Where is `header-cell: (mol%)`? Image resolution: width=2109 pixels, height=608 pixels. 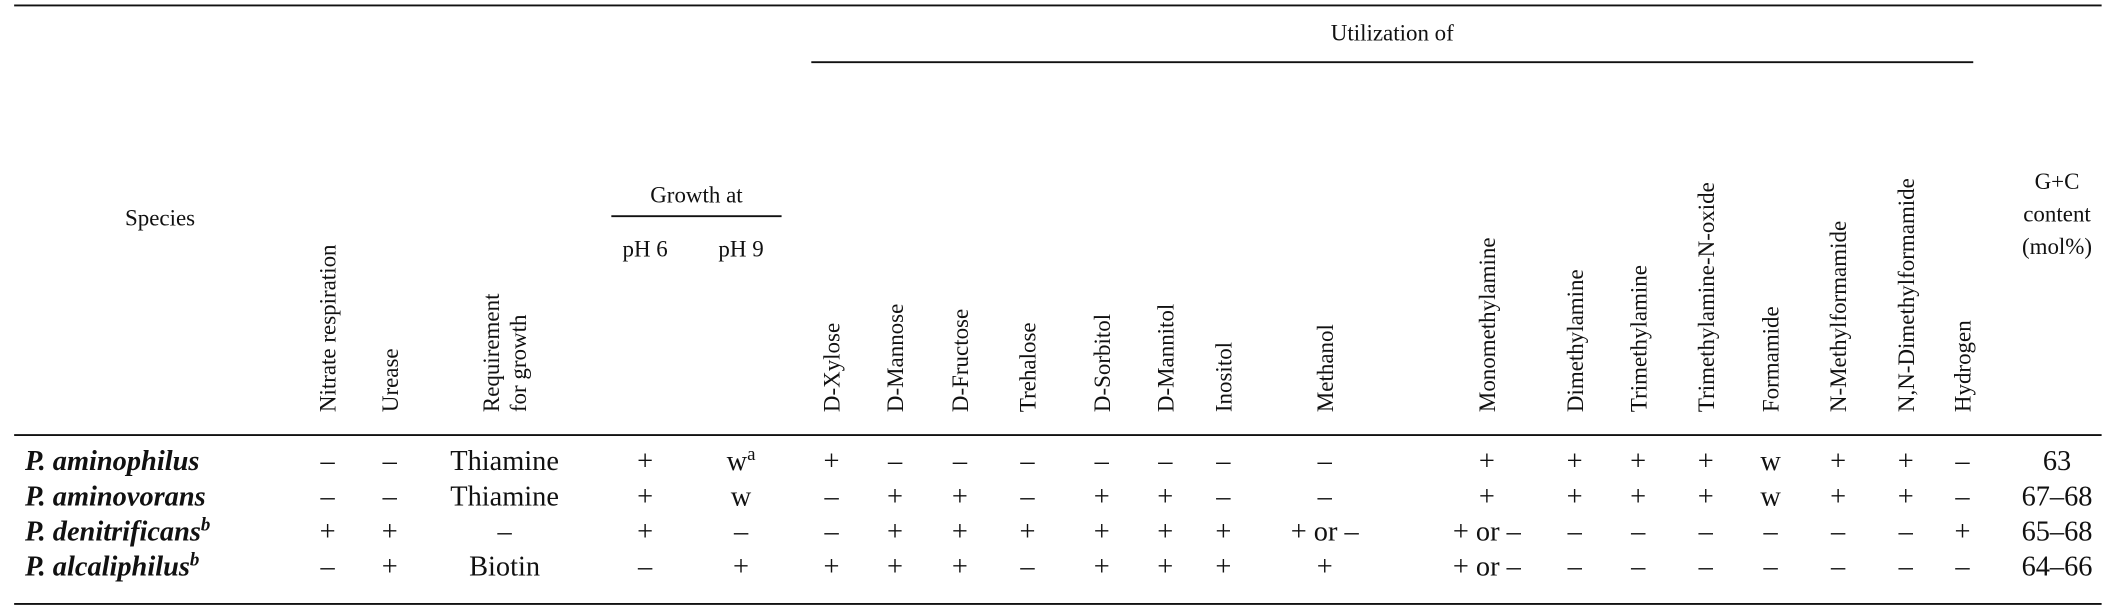 header-cell: (mol%) is located at coordinates (2057, 246).